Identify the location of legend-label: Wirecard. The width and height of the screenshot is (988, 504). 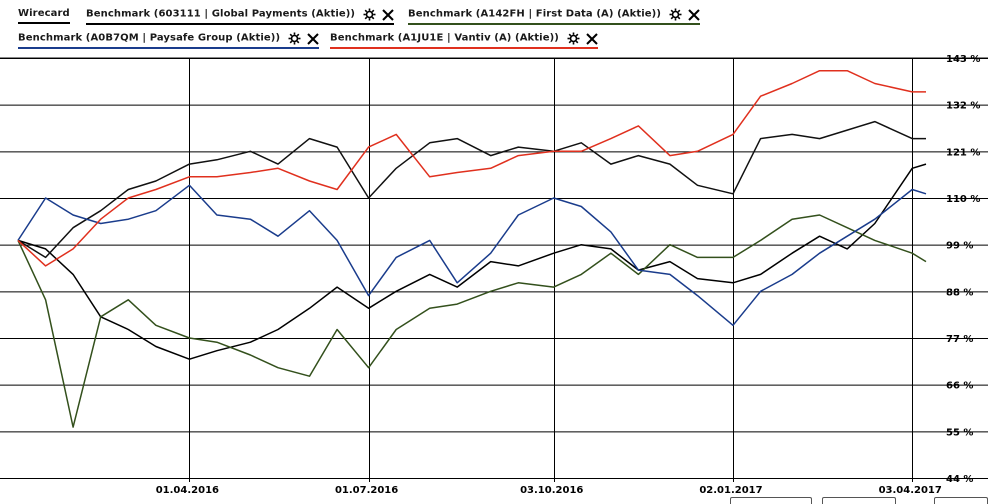
(44, 13).